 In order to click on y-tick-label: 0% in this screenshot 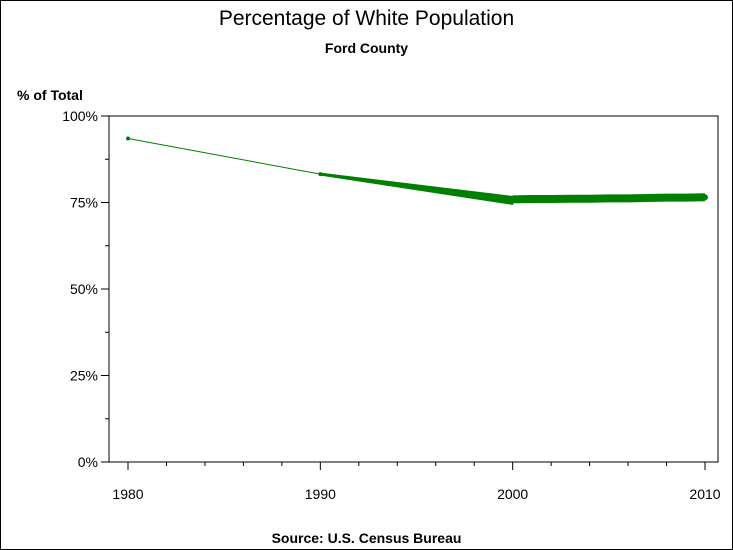, I will do `click(88, 462)`.